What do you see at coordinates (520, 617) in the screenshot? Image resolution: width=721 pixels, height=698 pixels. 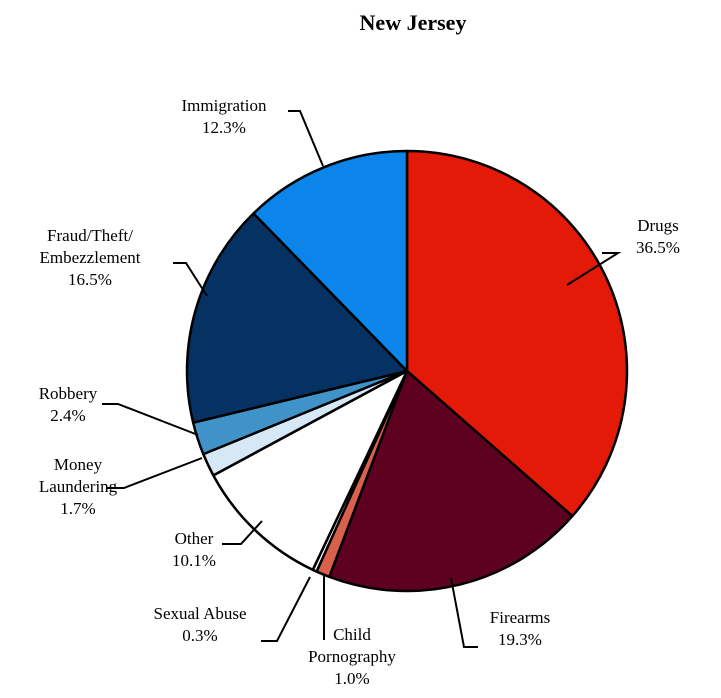 I see `slice-name-line: Firearms` at bounding box center [520, 617].